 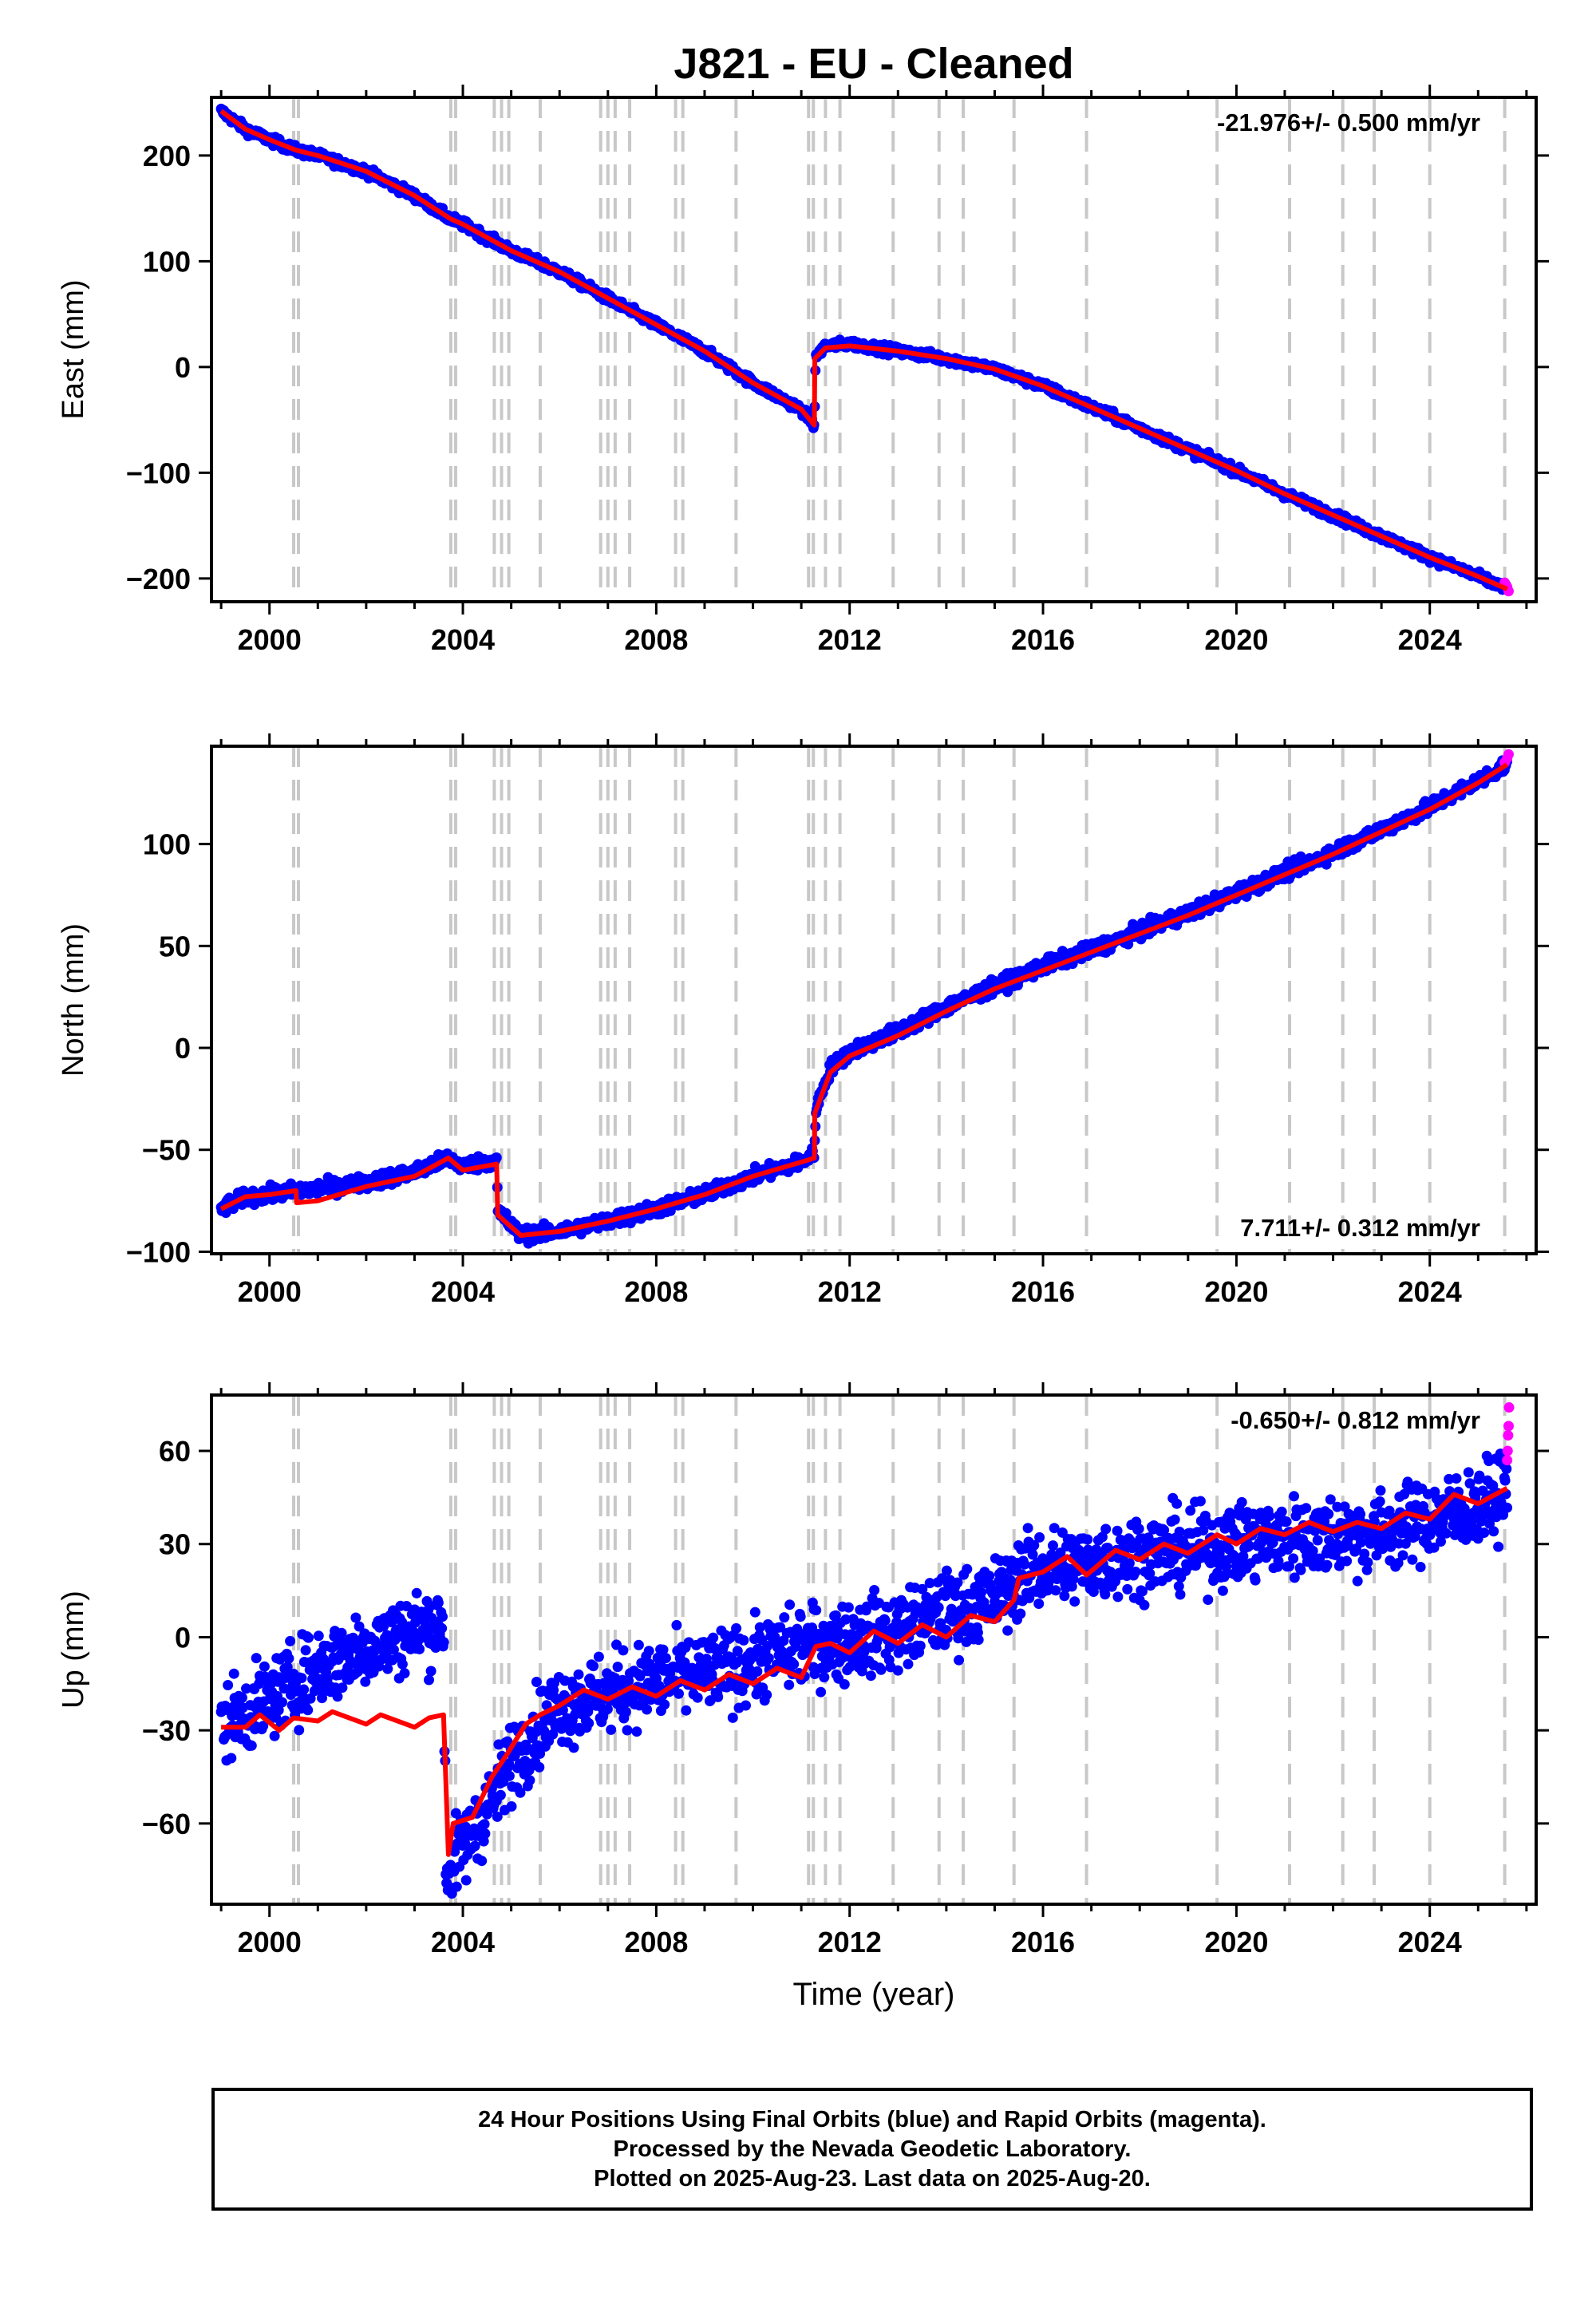 What do you see at coordinates (183, 367) in the screenshot?
I see `y-tick-label: 0` at bounding box center [183, 367].